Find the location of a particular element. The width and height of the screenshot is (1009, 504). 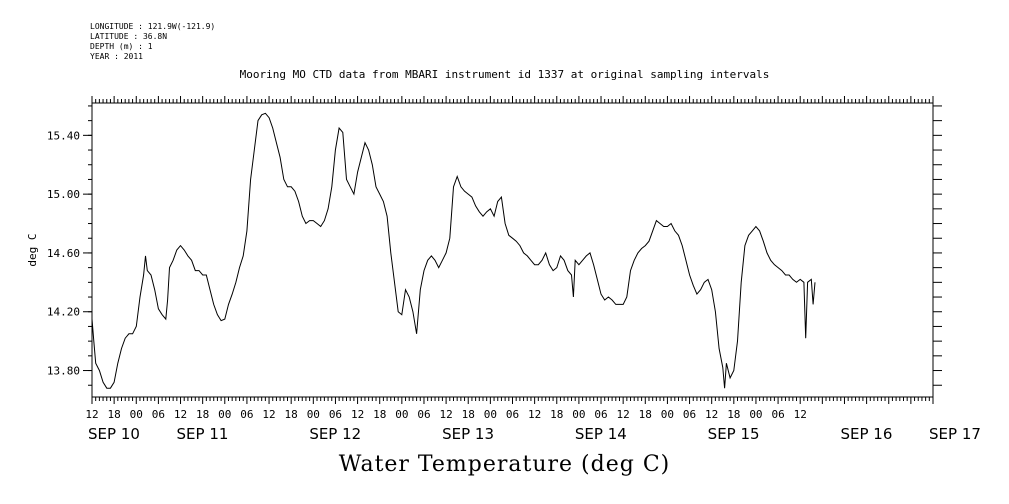

x-day-label: SEP 16 is located at coordinates (866, 434).